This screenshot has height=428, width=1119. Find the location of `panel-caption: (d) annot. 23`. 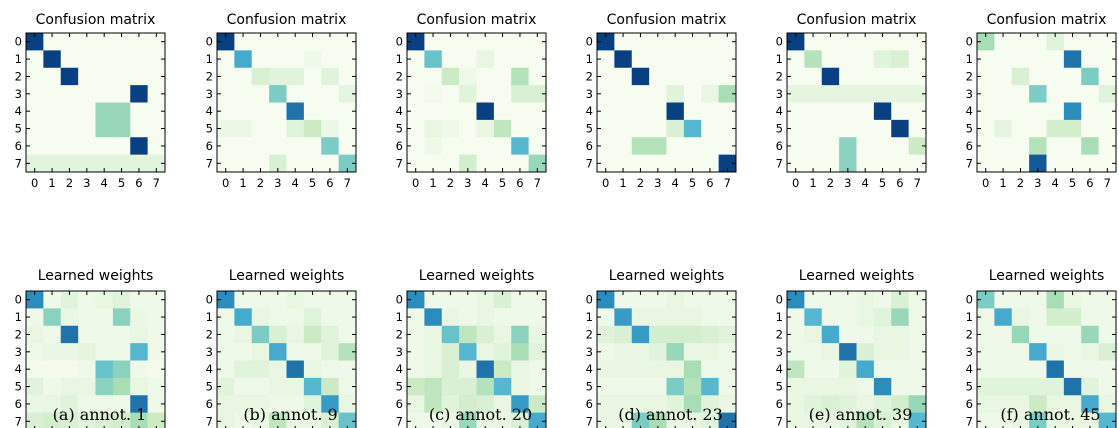

panel-caption: (d) annot. 23 is located at coordinates (670, 414).